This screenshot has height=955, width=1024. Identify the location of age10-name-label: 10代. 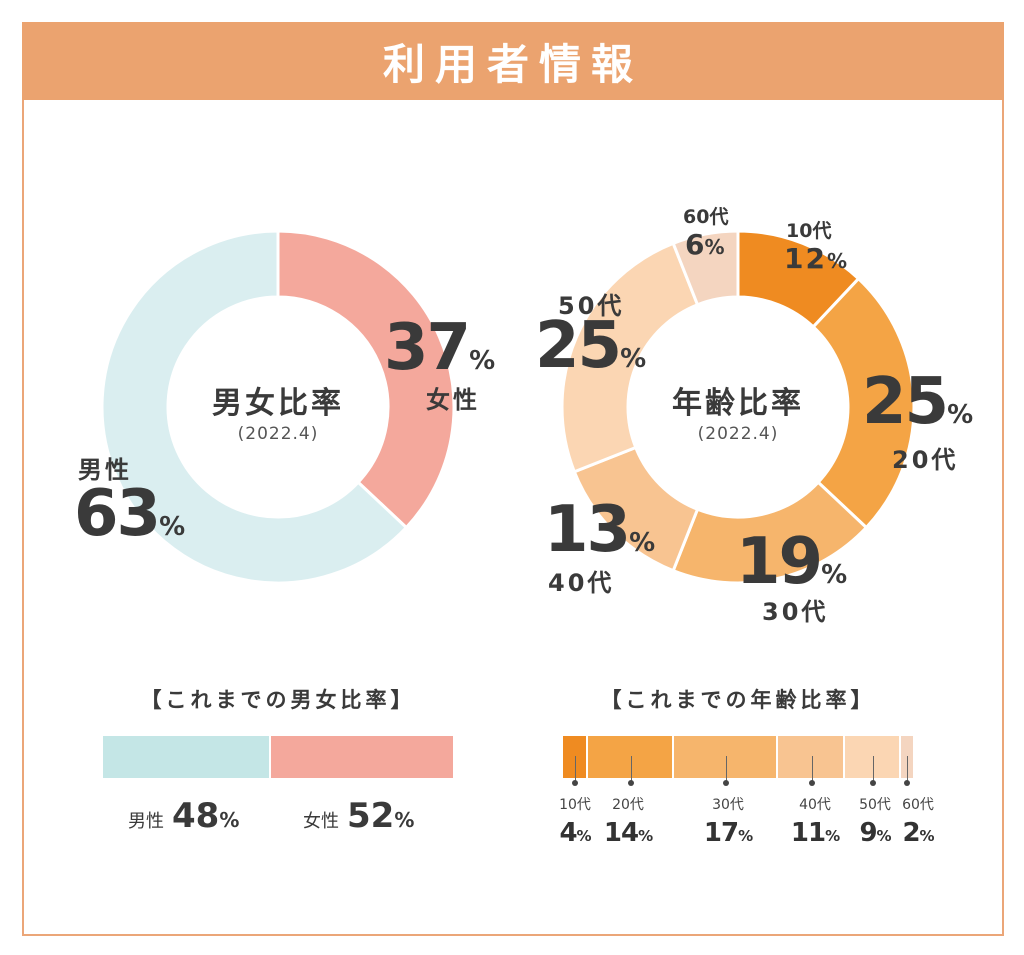
(809, 231).